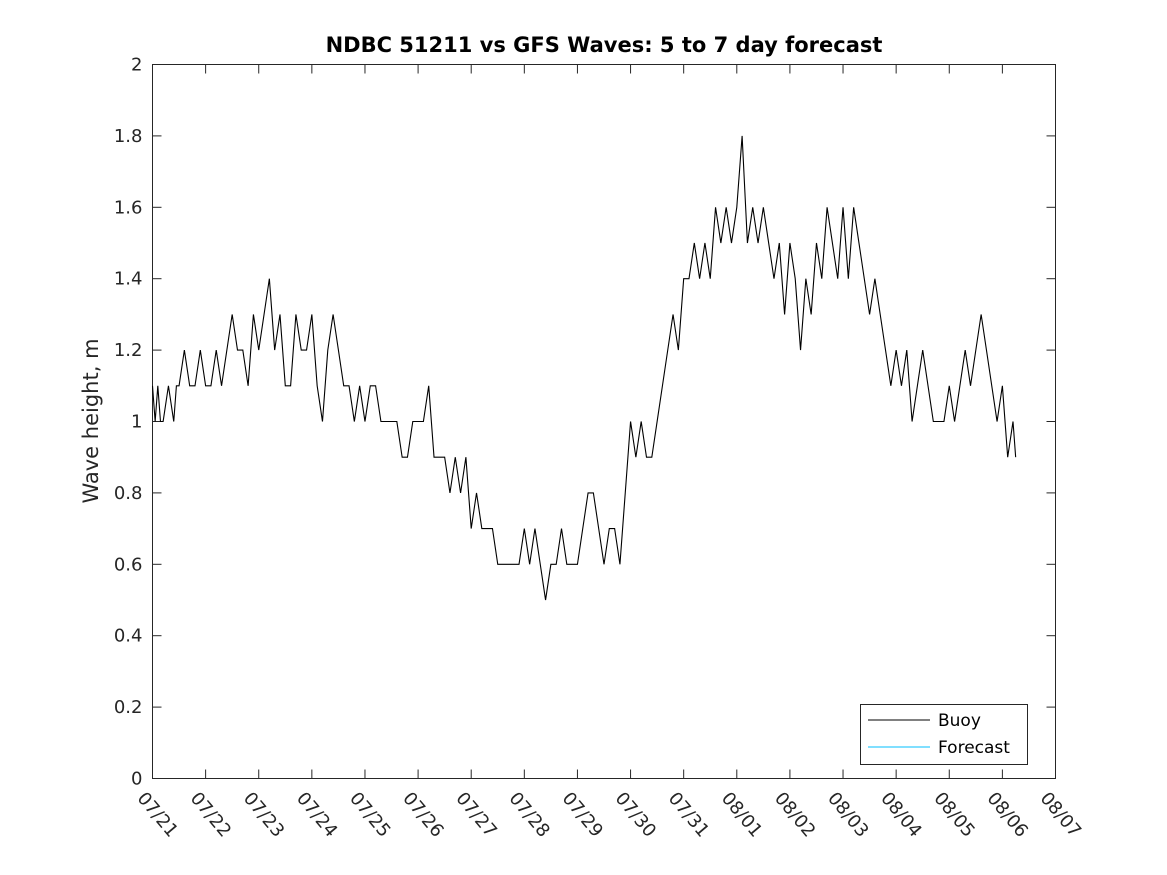 The width and height of the screenshot is (1167, 875). What do you see at coordinates (128, 493) in the screenshot?
I see `y-tick-label: 0.8` at bounding box center [128, 493].